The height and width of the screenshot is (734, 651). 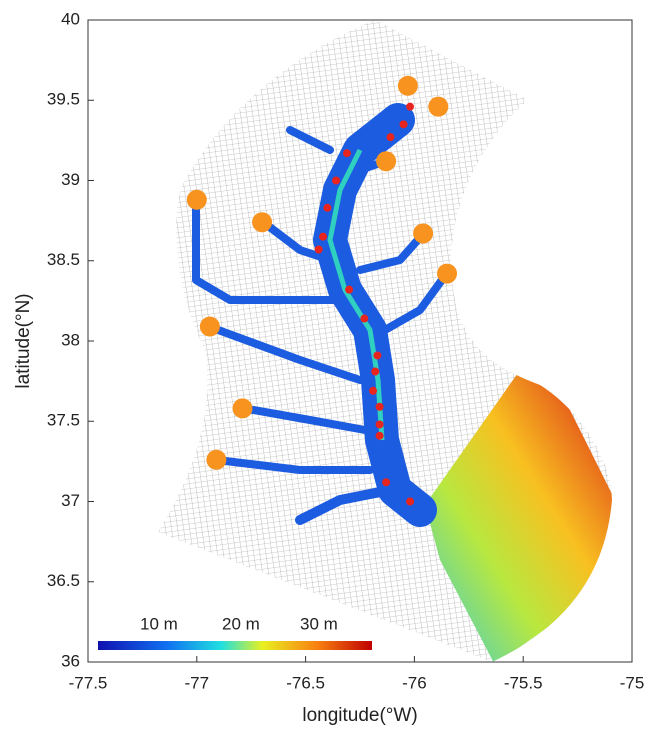 What do you see at coordinates (359, 715) in the screenshot?
I see `x-axis-label: longitude(°W)` at bounding box center [359, 715].